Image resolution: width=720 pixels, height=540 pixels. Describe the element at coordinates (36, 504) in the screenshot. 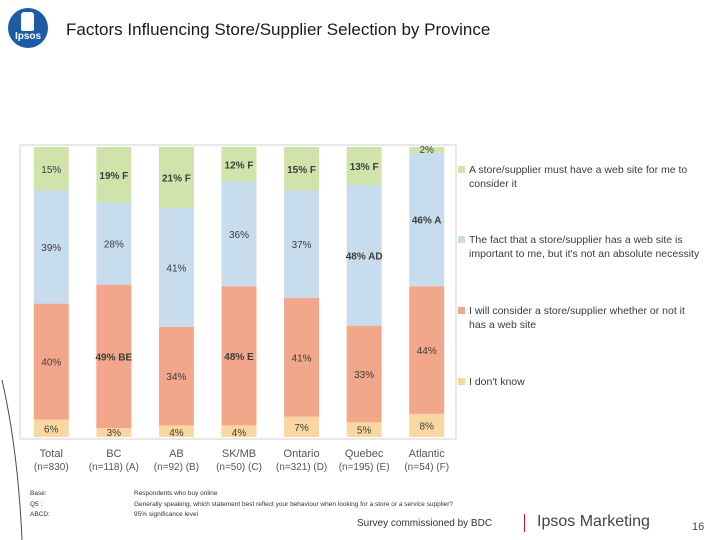

I see `footnote-label: Q5 :` at that location.